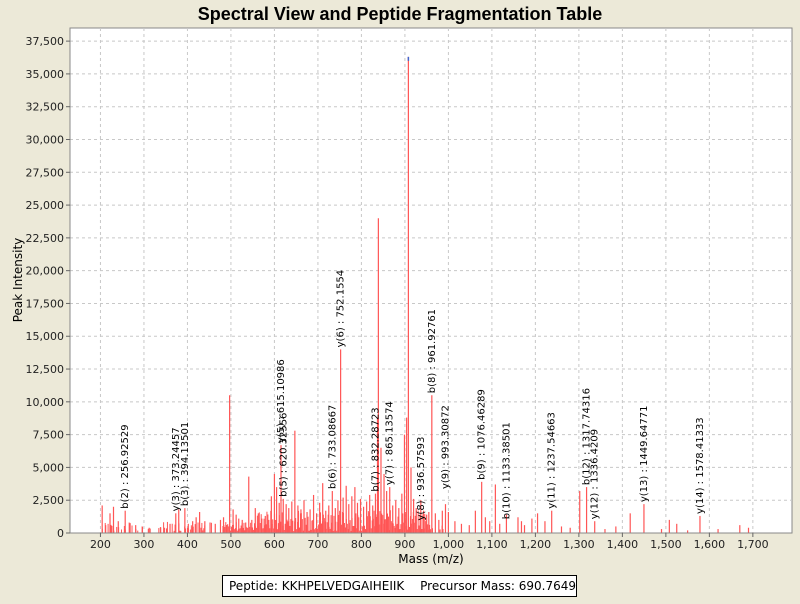 The width and height of the screenshot is (800, 604). Describe the element at coordinates (445, 447) in the screenshot. I see `fragment-label: y(9) : 993.30872` at that location.